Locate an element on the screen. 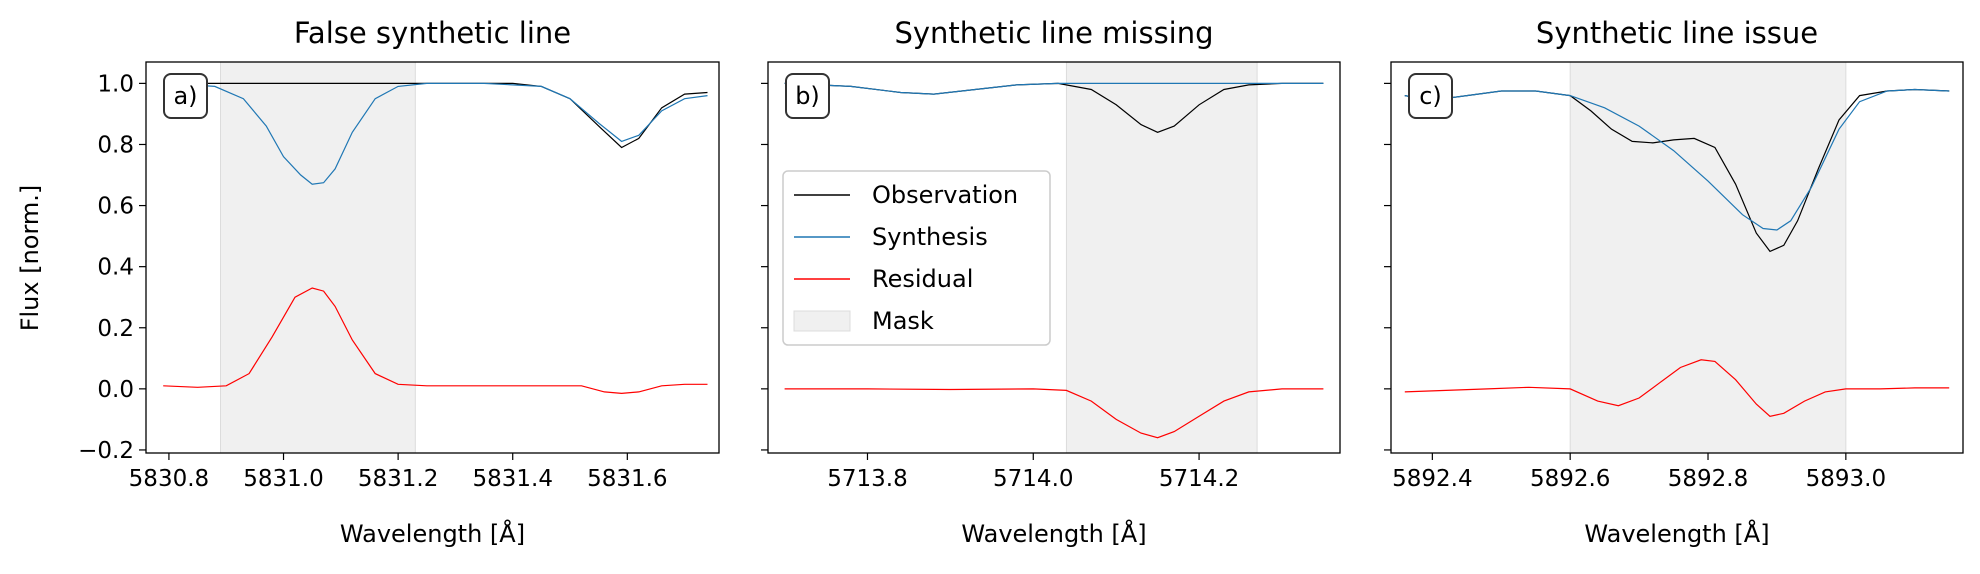 Image resolution: width=1980 pixels, height=574 pixels. y-axis-label: Flux [norm.] is located at coordinates (30, 258).